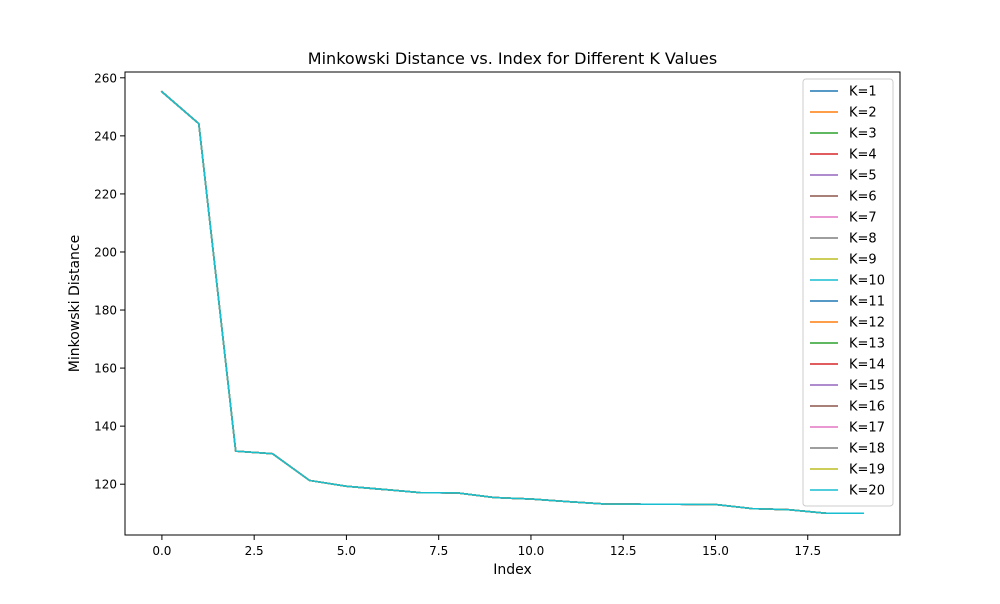  What do you see at coordinates (105, 136) in the screenshot?
I see `y-tick-label: 240` at bounding box center [105, 136].